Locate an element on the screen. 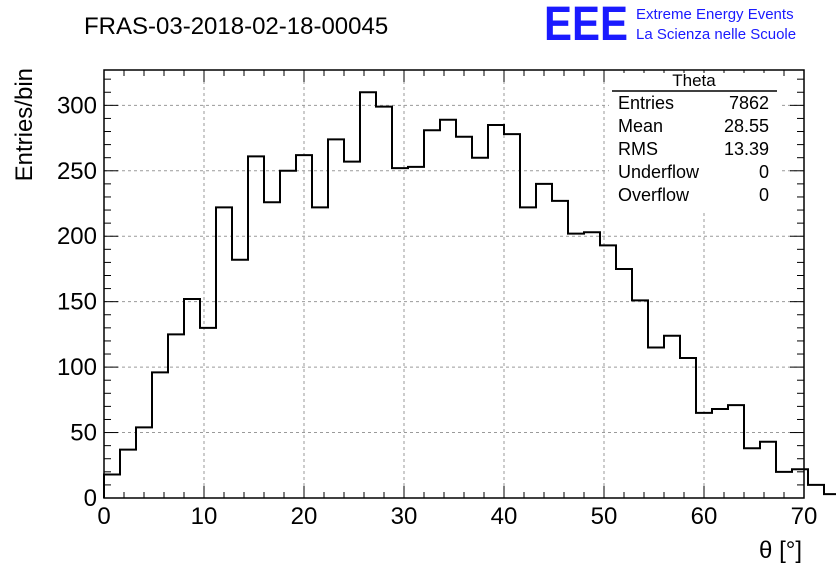 The height and width of the screenshot is (572, 836). stats-box-background is located at coordinates (694, 143).